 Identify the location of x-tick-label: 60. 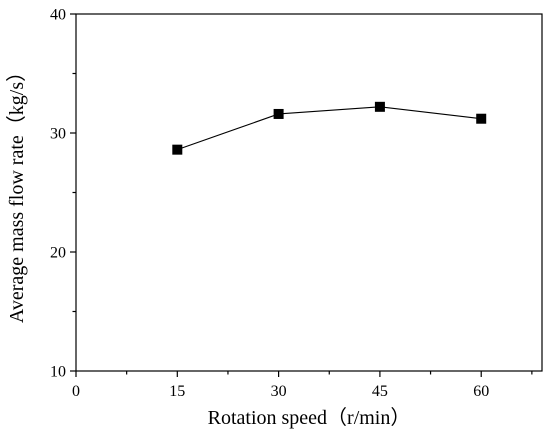
(481, 391).